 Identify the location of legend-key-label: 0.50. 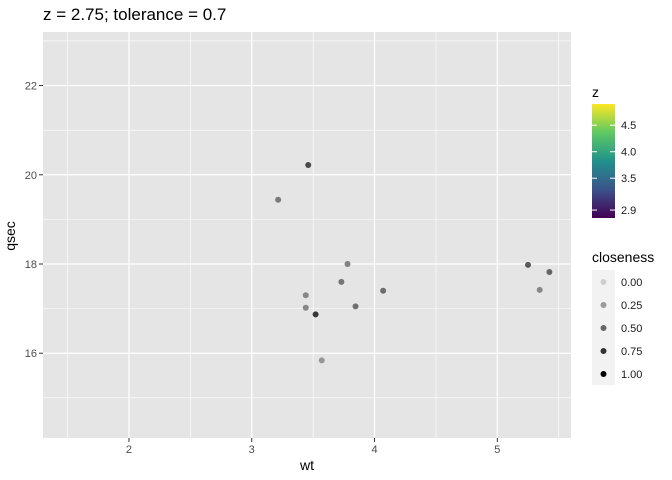
(631, 329).